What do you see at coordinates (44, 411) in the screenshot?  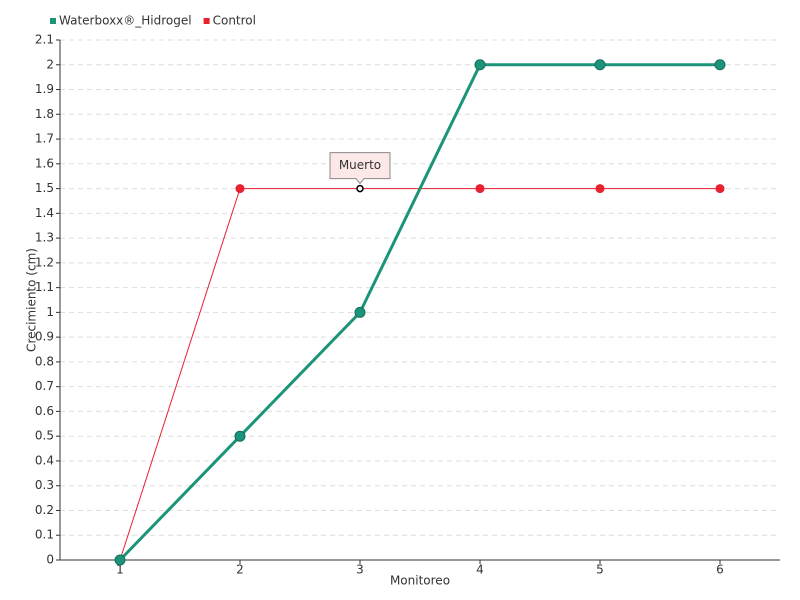 I see `y-tick-label: 0.6` at bounding box center [44, 411].